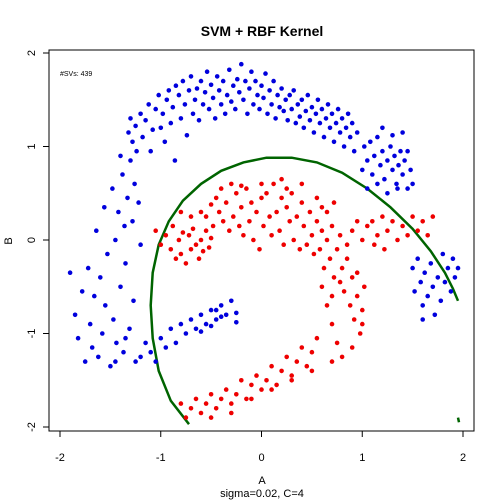 This screenshot has height=500, width=500. I want to click on chart-title: SVM + RBF Kernel, so click(262, 31).